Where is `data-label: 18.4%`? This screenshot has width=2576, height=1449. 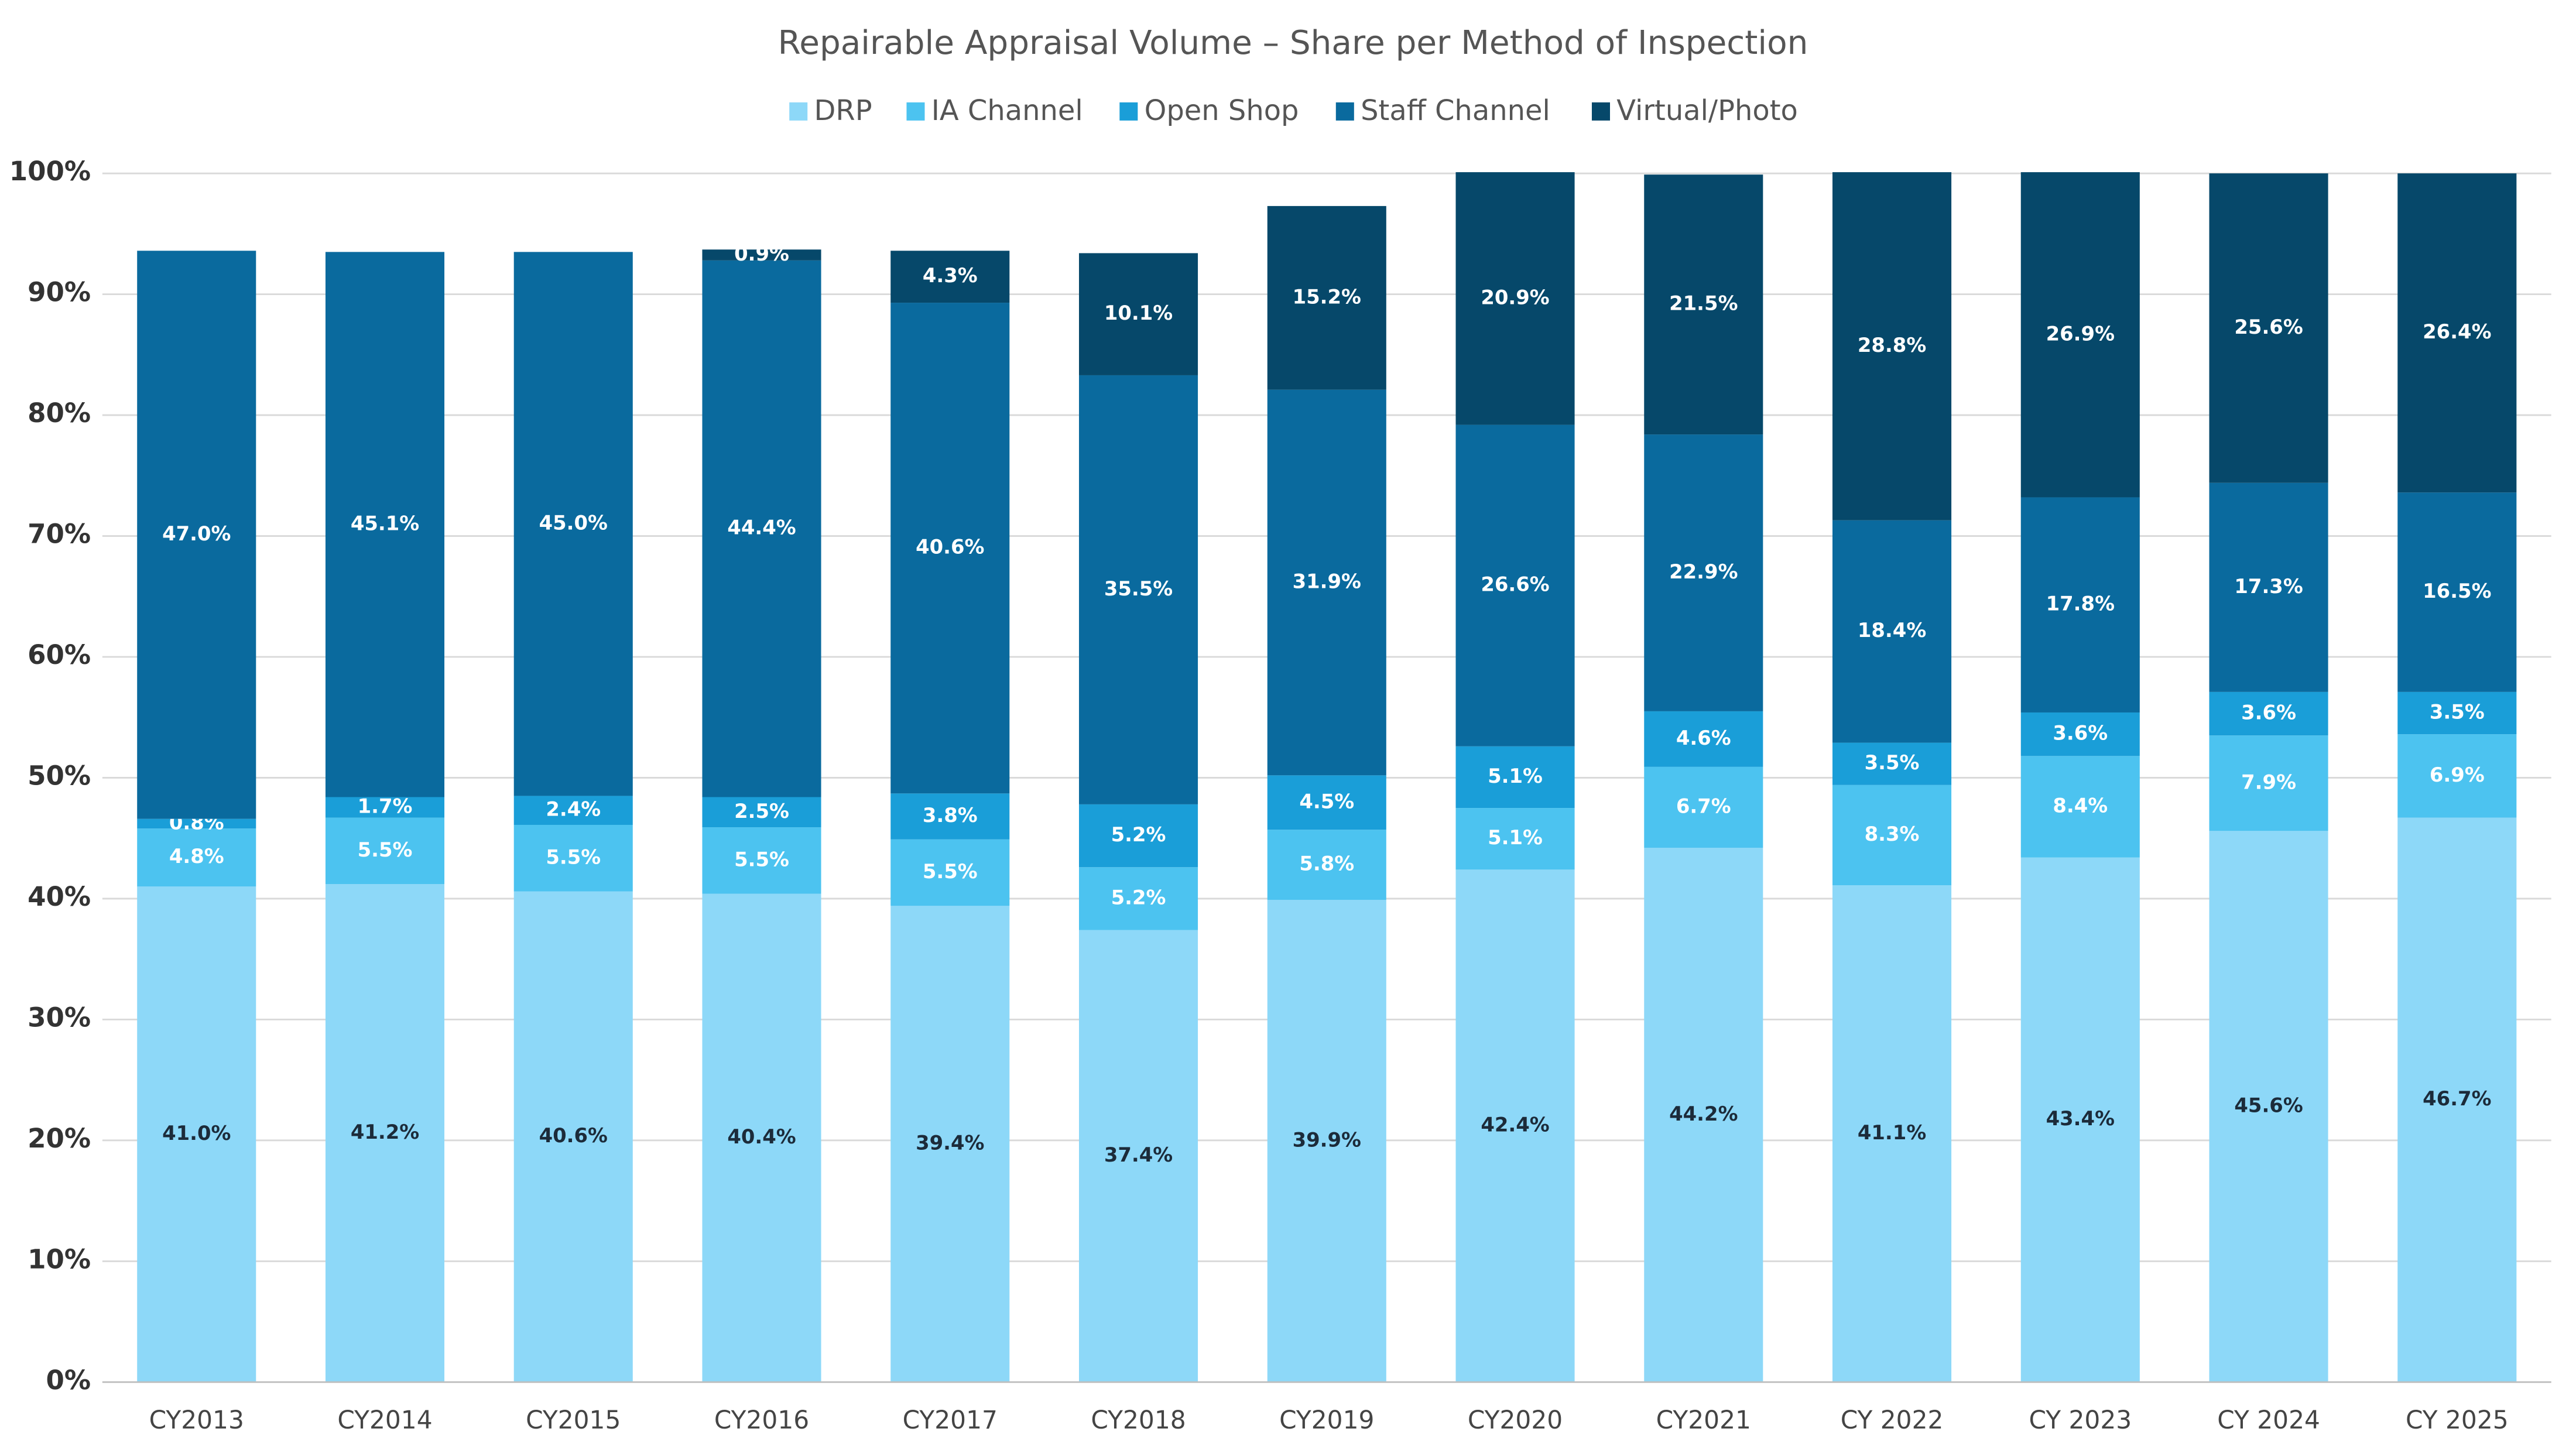
data-label: 18.4% is located at coordinates (1892, 630).